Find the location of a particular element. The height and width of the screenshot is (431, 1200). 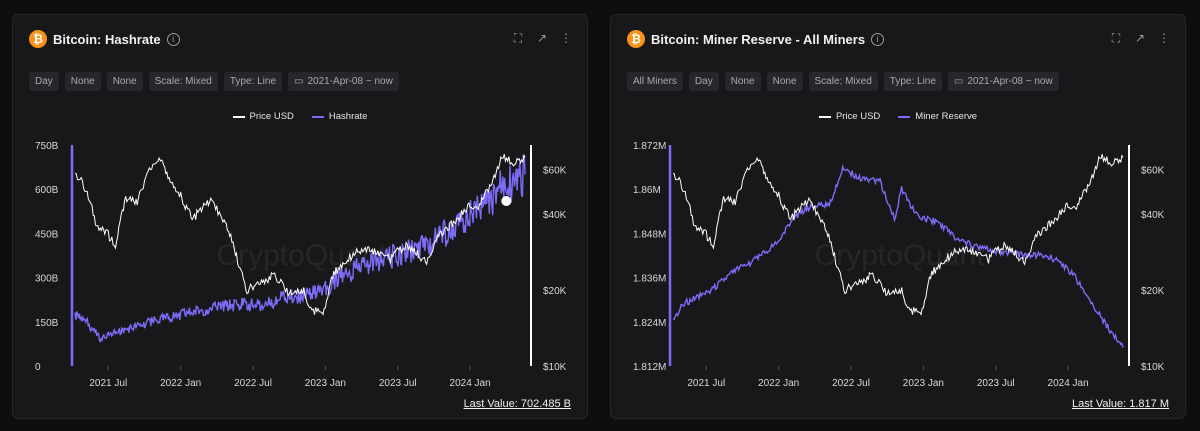

y-left-tick-label: 450B is located at coordinates (47, 234).